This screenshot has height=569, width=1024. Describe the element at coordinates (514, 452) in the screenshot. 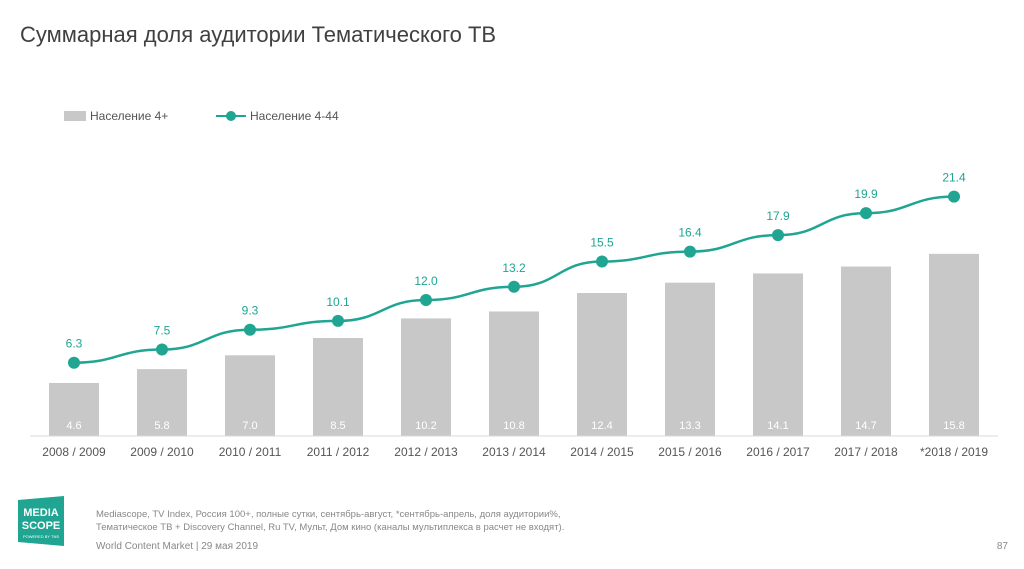

I see `x-tick-label: 2013 / 2014` at that location.